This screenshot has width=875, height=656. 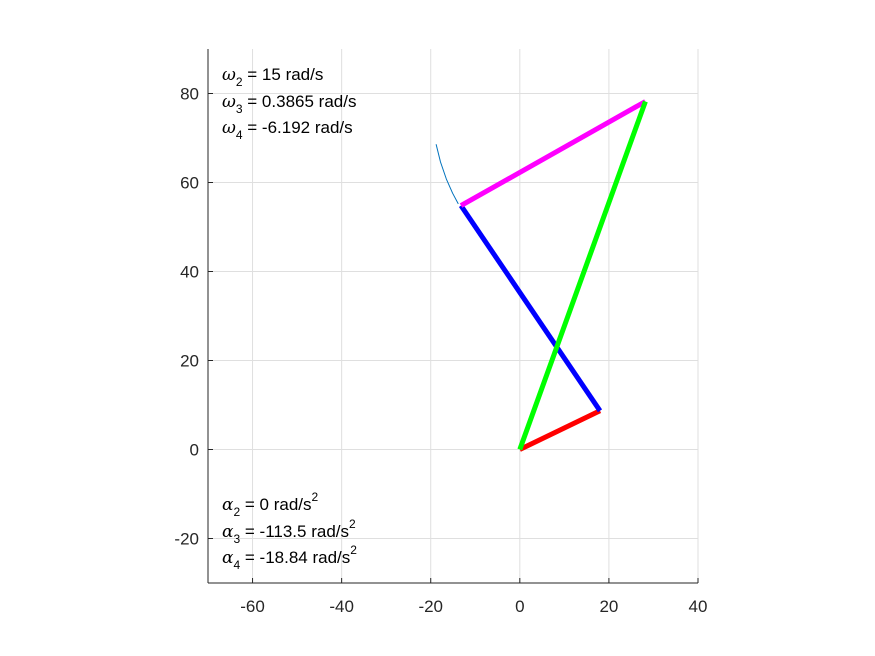 What do you see at coordinates (430, 606) in the screenshot?
I see `x-tick-label: -20` at bounding box center [430, 606].